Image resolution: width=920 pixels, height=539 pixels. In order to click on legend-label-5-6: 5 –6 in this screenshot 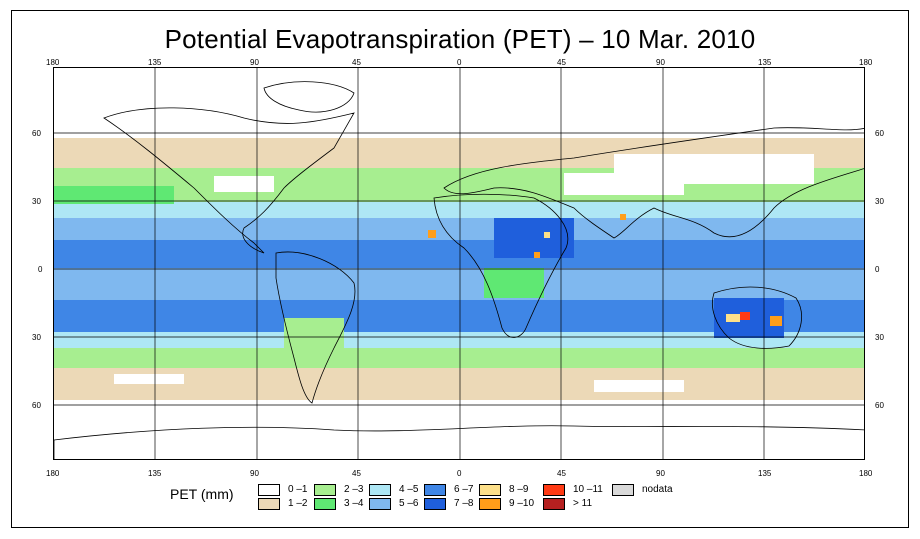, I will do `click(409, 503)`.